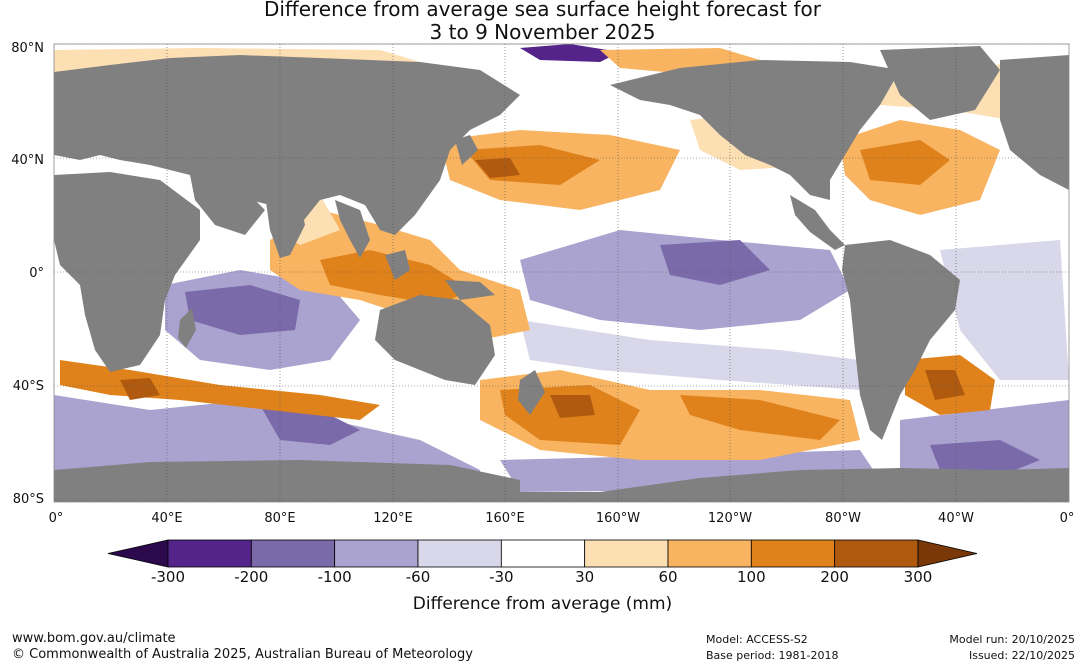 The height and width of the screenshot is (667, 1085). What do you see at coordinates (757, 639) in the screenshot?
I see `footer-model: Model: ACCESS-S2` at bounding box center [757, 639].